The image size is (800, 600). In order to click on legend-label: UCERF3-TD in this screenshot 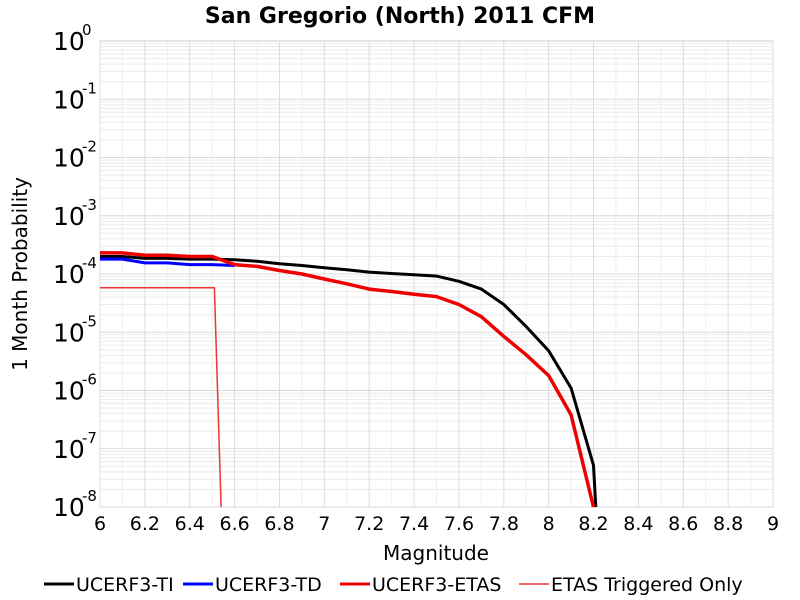, I will do `click(268, 585)`.